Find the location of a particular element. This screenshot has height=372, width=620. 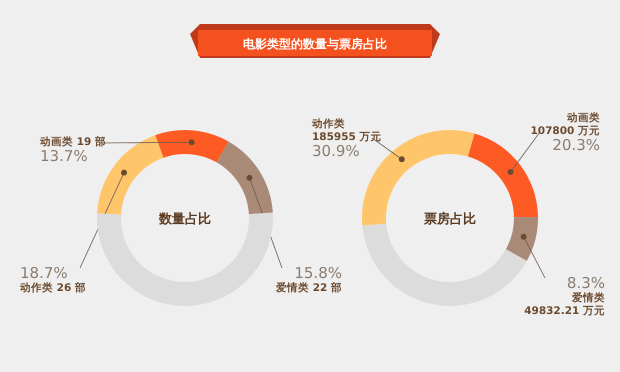

text: 数量占比 is located at coordinates (184, 219).